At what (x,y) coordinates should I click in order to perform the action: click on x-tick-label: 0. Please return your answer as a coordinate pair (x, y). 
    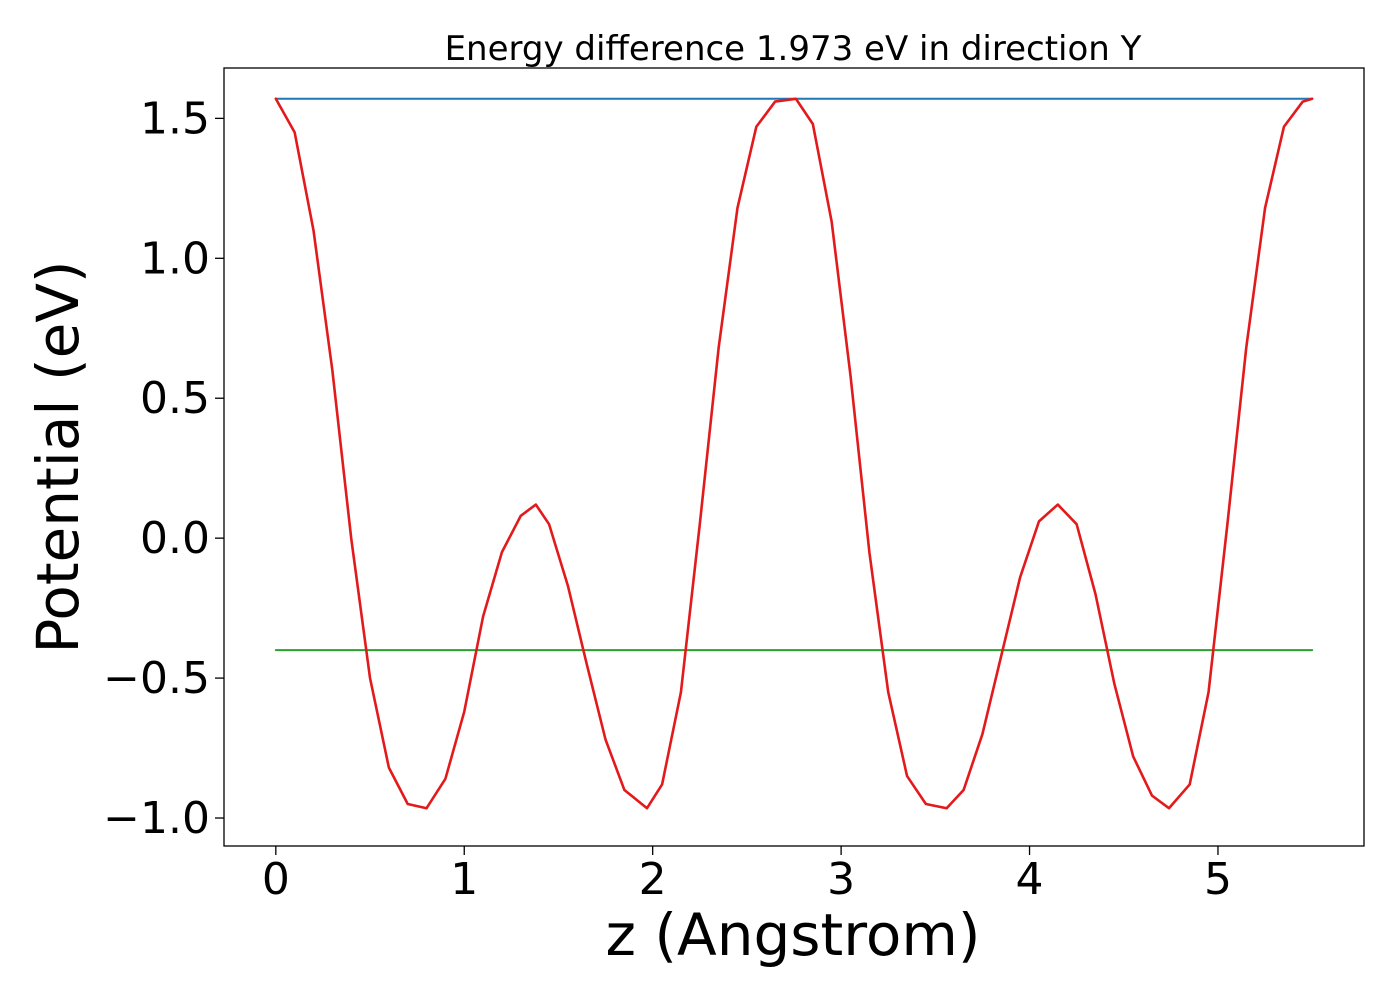
    Looking at the image, I should click on (276, 879).